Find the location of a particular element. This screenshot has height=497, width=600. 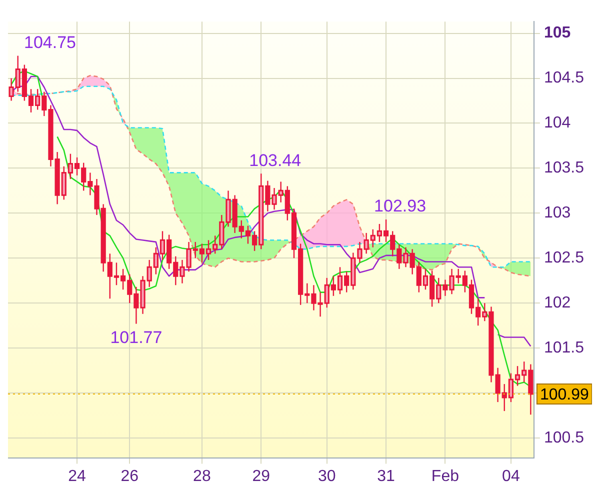

annotation: 103.44 is located at coordinates (275, 160).